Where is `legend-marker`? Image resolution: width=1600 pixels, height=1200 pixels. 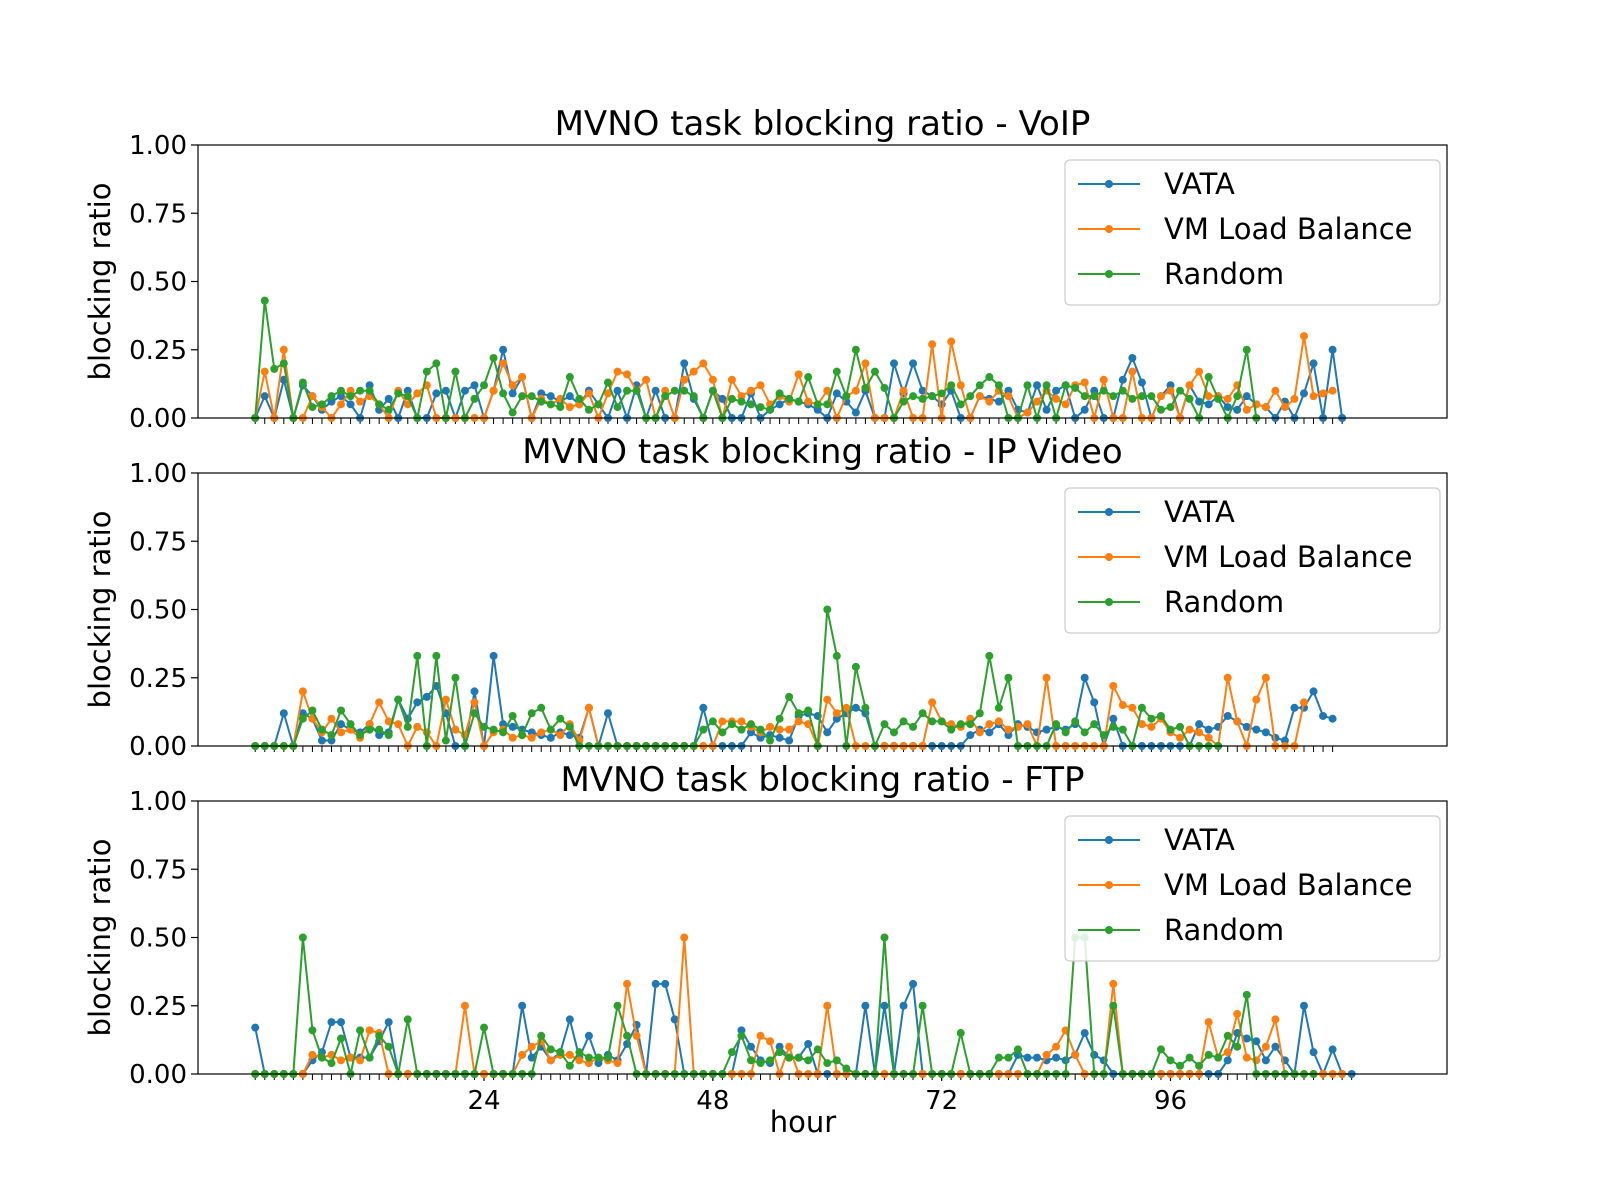
legend-marker is located at coordinates (1109, 885).